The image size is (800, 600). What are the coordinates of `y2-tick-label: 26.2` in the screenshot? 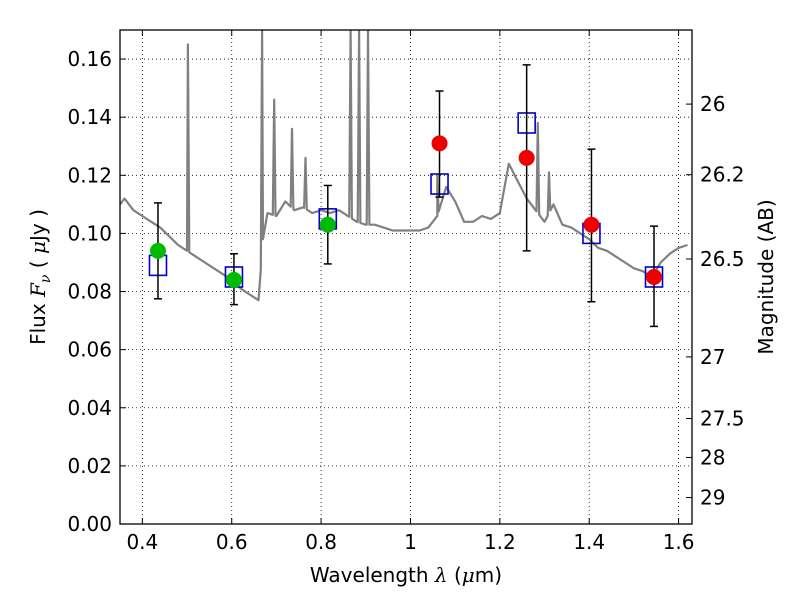 It's located at (722, 175).